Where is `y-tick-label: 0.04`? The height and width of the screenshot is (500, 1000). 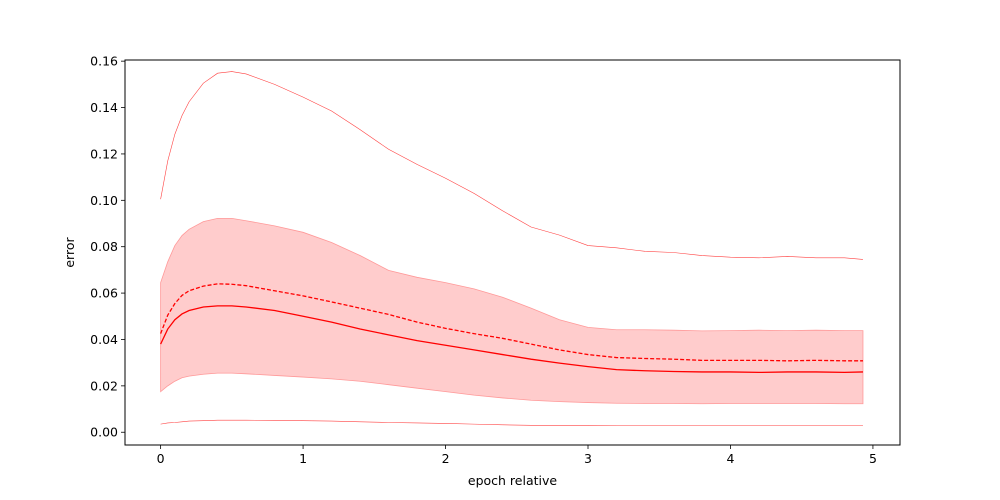 y-tick-label: 0.04 is located at coordinates (104, 339).